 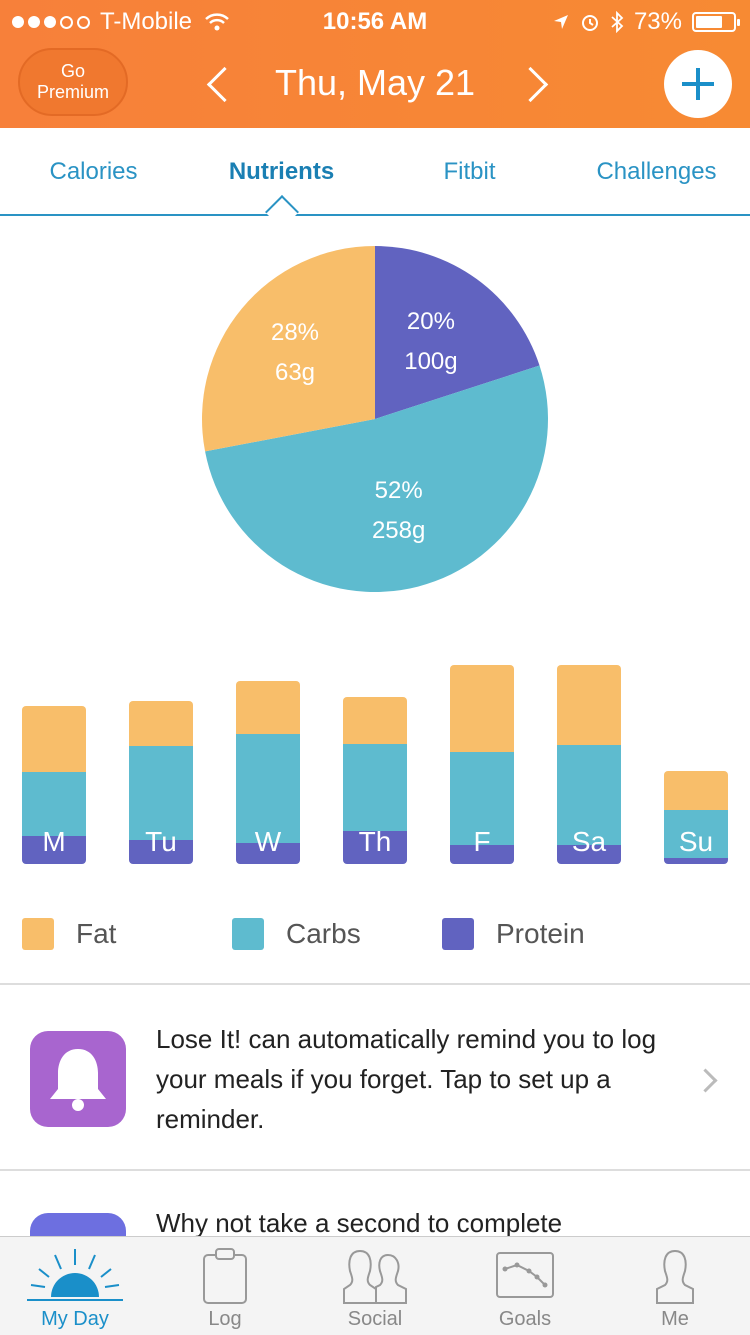 I want to click on bell-icon, so click(x=78, y=1079).